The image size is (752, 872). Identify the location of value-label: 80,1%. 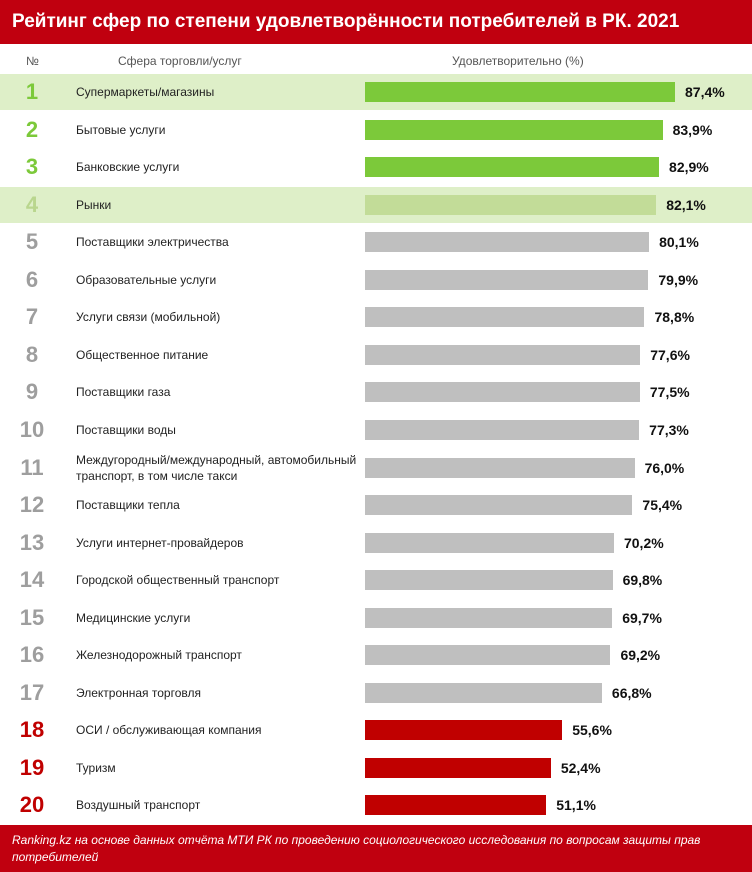
(679, 242).